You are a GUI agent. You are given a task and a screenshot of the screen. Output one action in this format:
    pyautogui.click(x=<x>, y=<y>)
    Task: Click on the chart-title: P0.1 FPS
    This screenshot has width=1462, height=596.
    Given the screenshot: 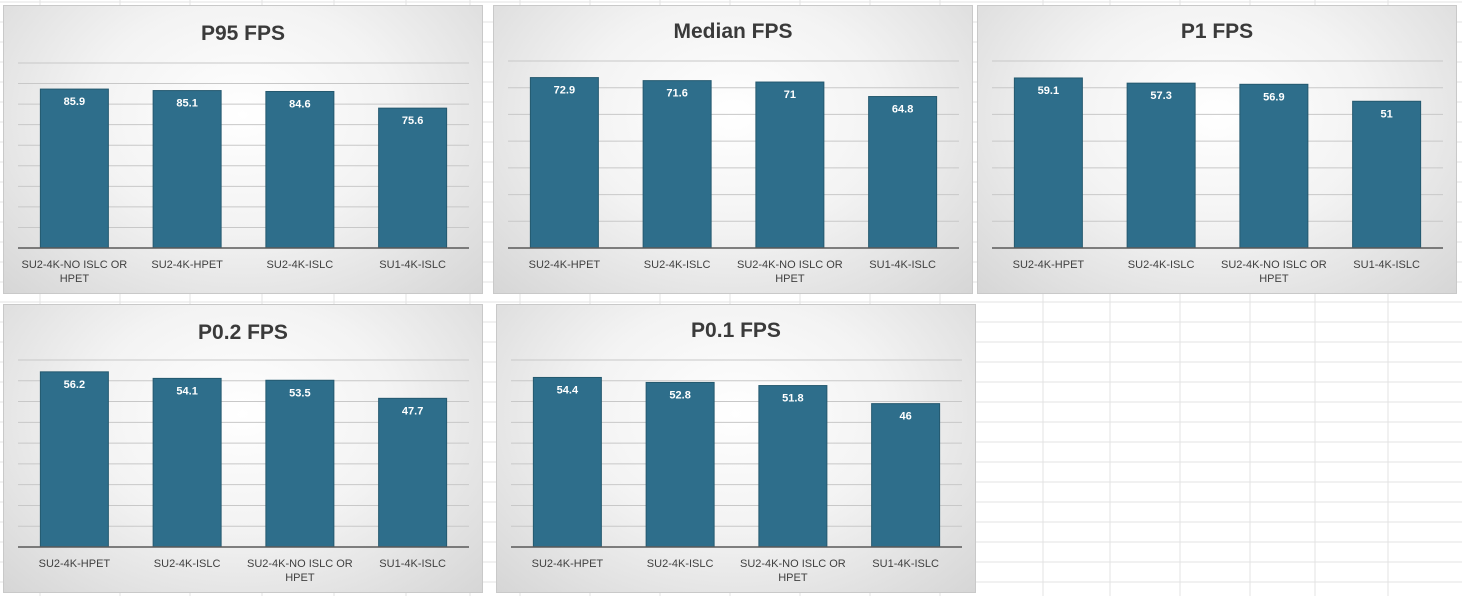 What is the action you would take?
    pyautogui.click(x=736, y=330)
    